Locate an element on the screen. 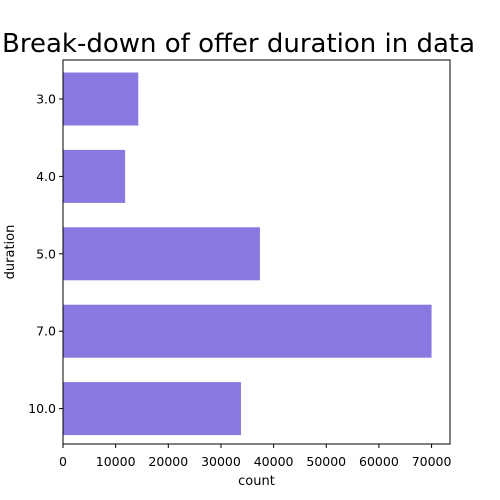  y-axis-label: duration is located at coordinates (10, 252).